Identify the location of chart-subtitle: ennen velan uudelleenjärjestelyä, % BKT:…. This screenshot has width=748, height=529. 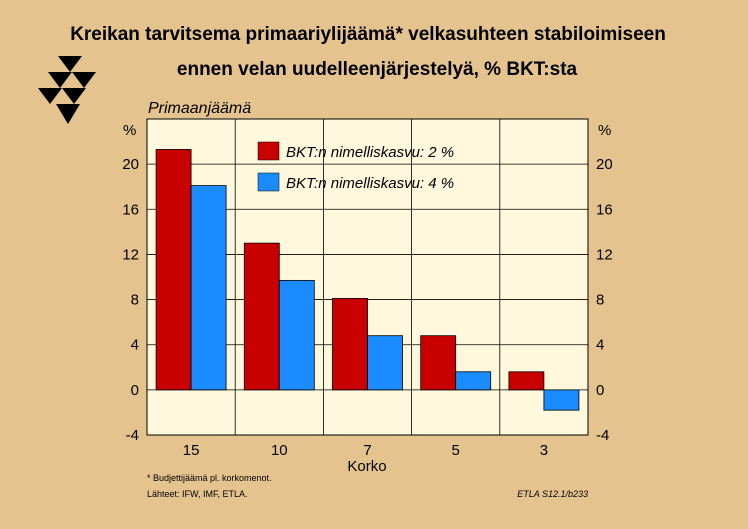
(377, 69).